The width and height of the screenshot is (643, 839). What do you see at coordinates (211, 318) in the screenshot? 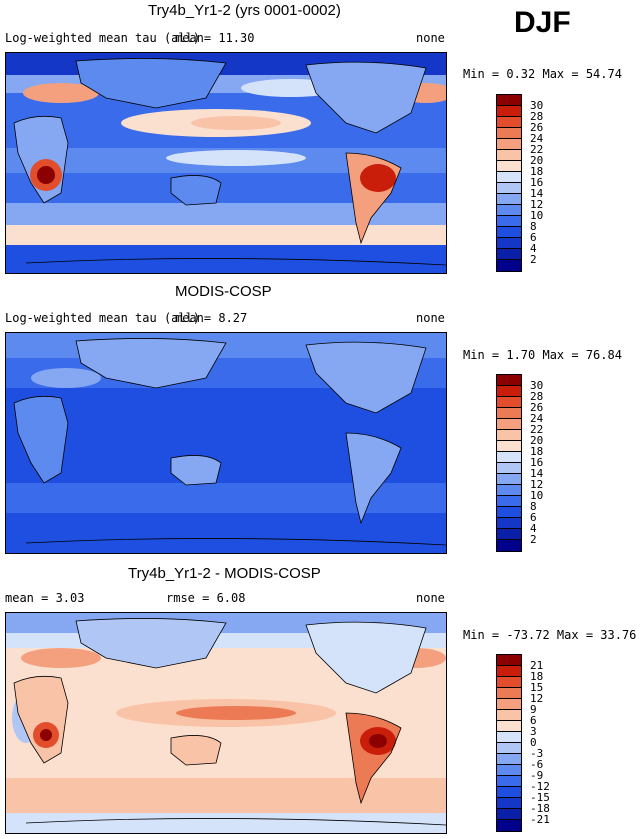
I see `panel-2-mean: mean= 8.27` at bounding box center [211, 318].